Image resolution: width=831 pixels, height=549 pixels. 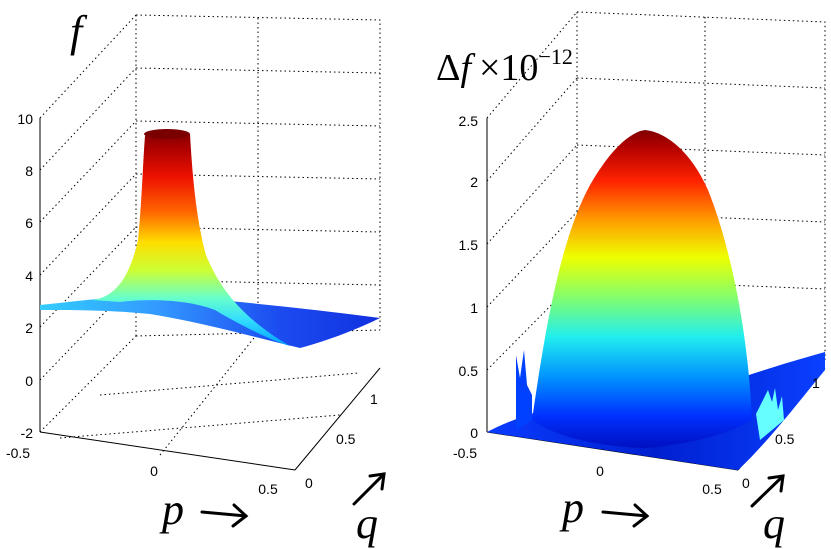 I want to click on left-x-label: p, so click(x=171, y=509).